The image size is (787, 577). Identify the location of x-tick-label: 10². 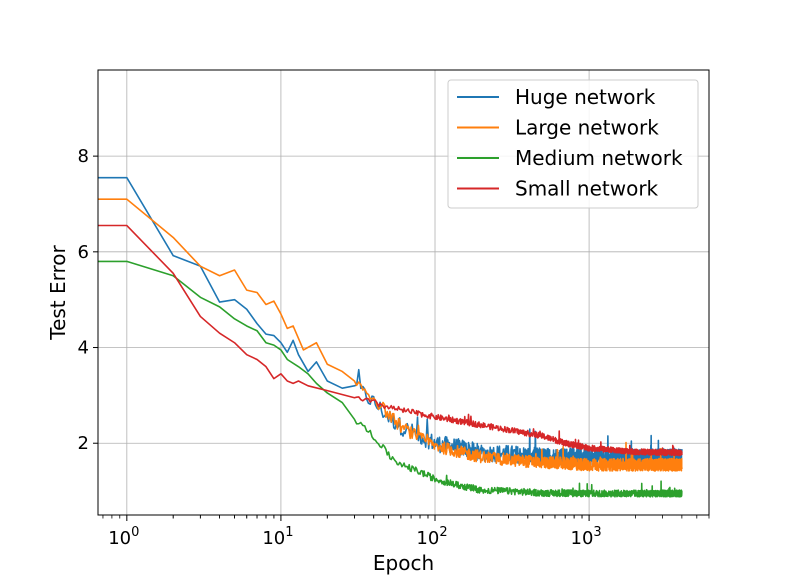
(431, 537).